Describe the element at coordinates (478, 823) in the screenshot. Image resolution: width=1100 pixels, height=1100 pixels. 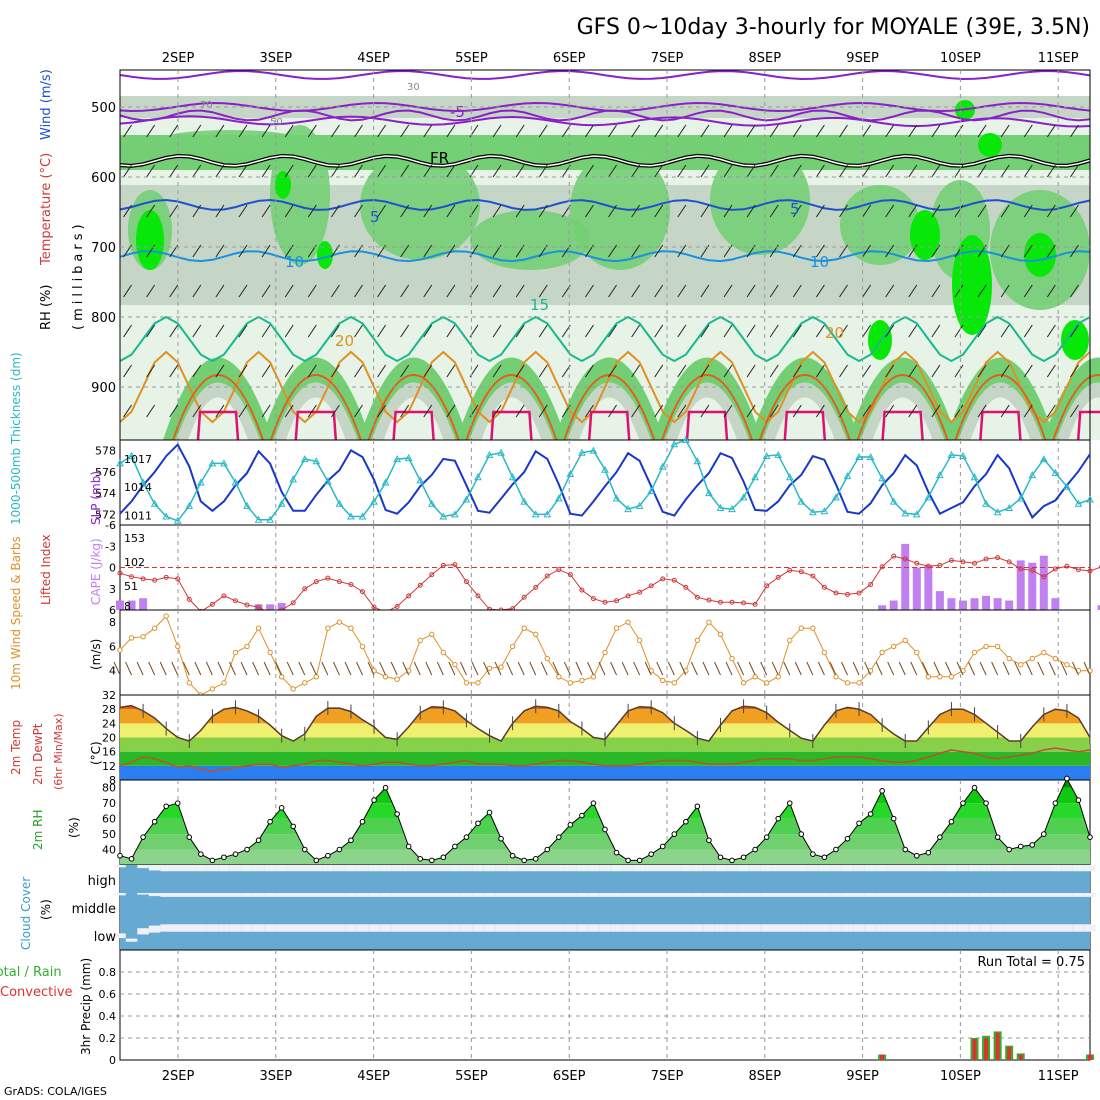
I see `rh2m-point` at that location.